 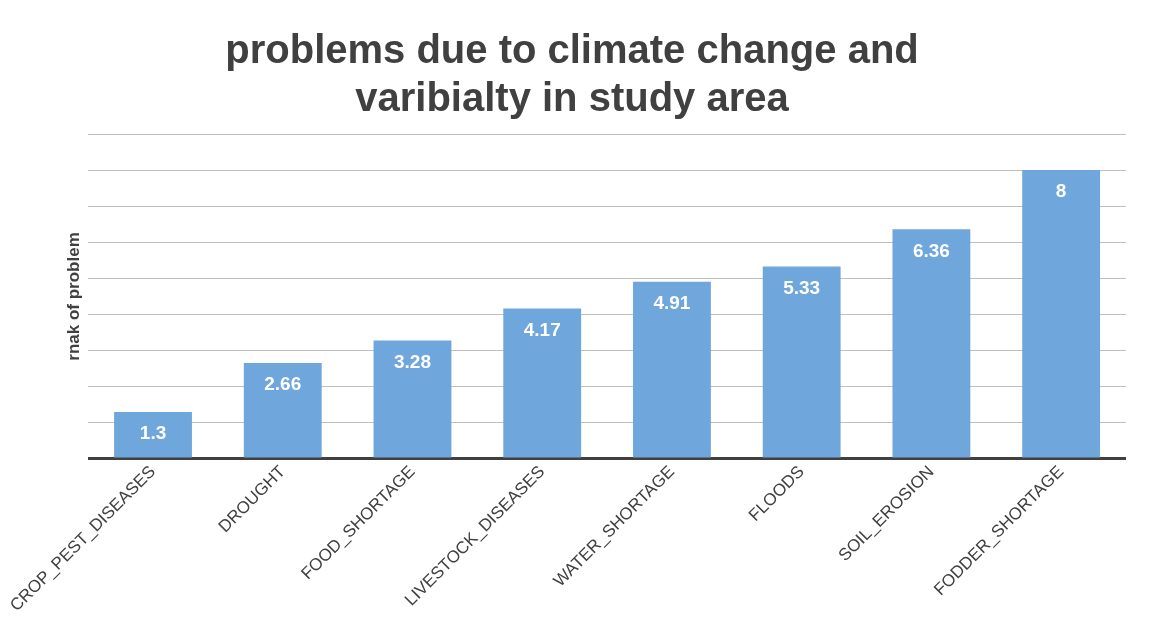 What do you see at coordinates (672, 302) in the screenshot?
I see `data-label: 4.91` at bounding box center [672, 302].